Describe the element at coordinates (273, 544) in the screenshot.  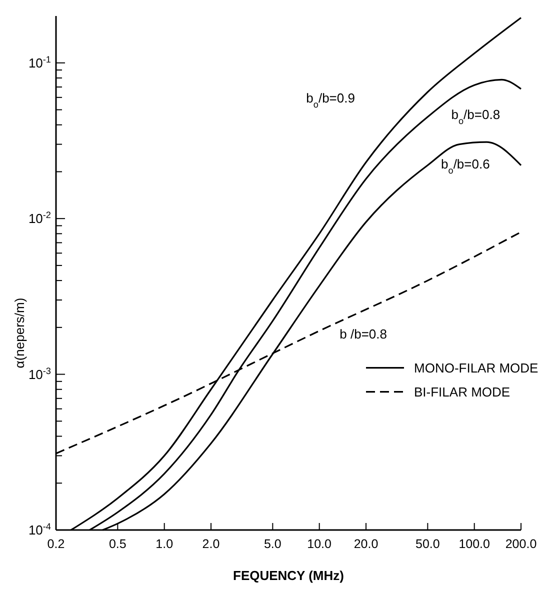
I see `x-tick-label: 5.0` at that location.